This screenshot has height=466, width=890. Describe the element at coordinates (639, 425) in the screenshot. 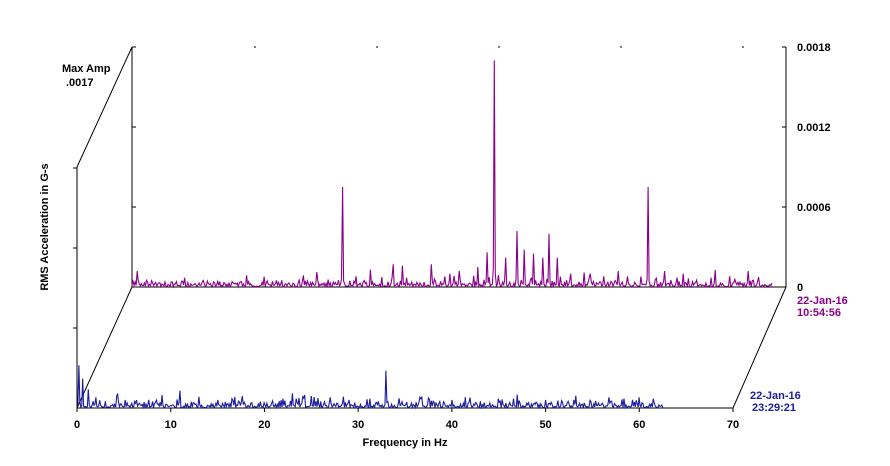

I see `x-tick-label: 60` at that location.